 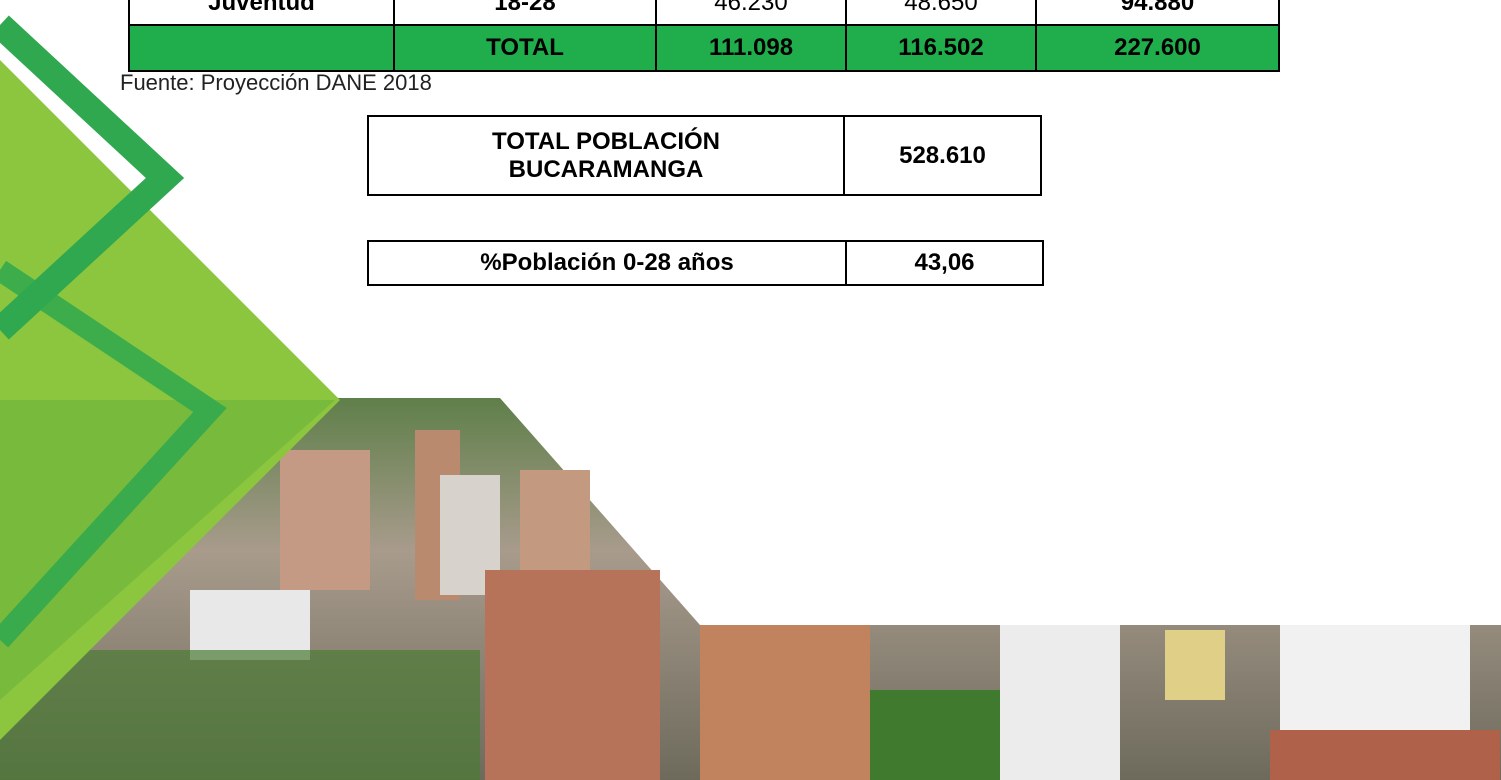 I want to click on green-triangle-overlay, so click(x=167, y=550).